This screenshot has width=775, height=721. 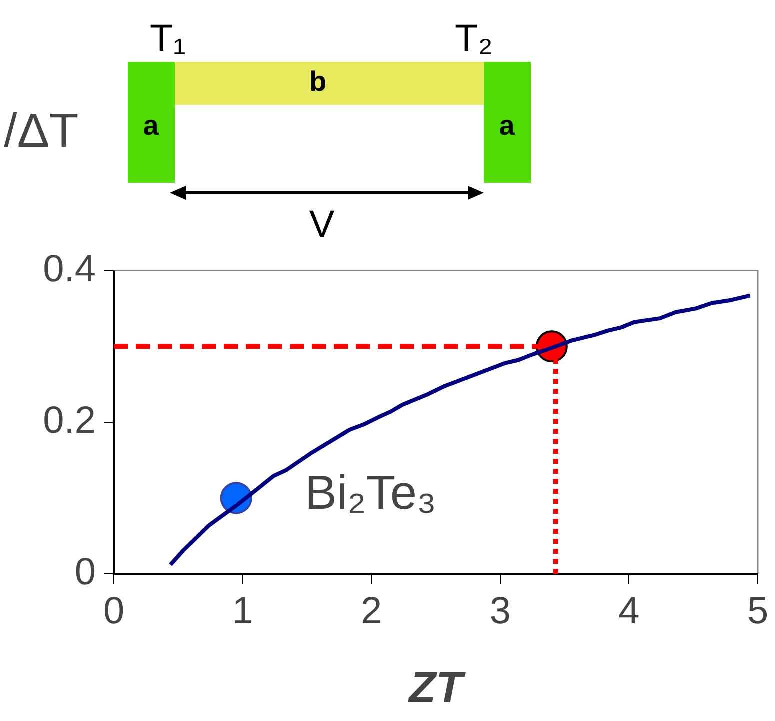 I want to click on text: V, so click(x=322, y=225).